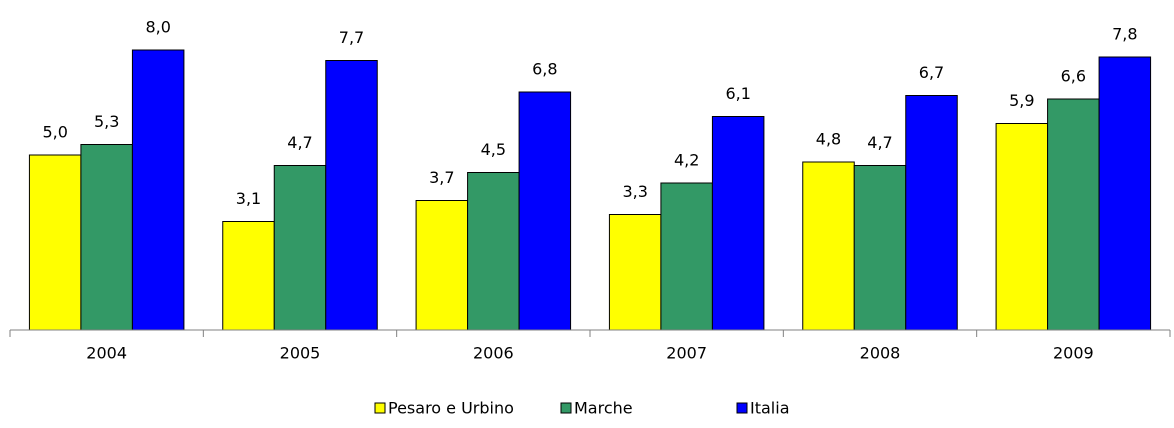  I want to click on data-label: 8,0, so click(157, 27).